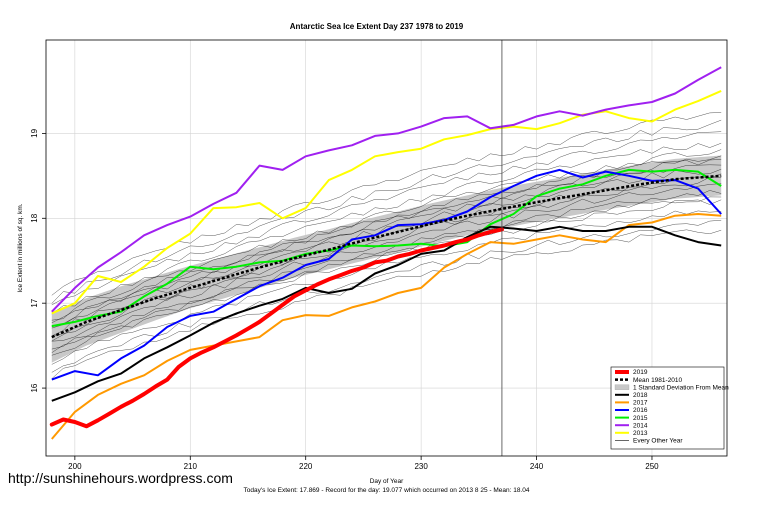  Describe the element at coordinates (622, 387) in the screenshot. I see `legend-swatch` at that location.